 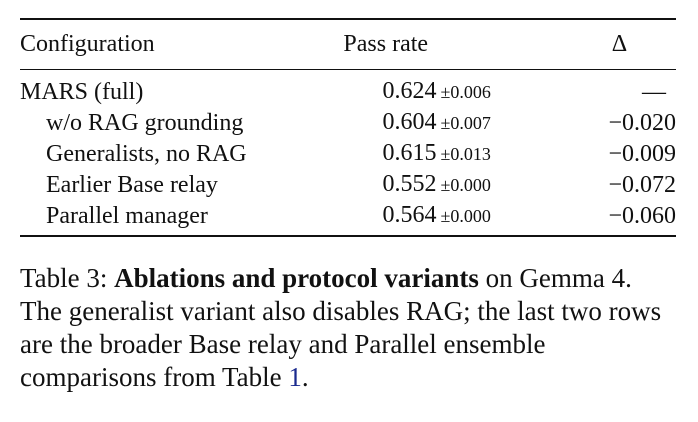 I want to click on table-header-row: Configuration Pass rate Δ, so click(x=348, y=44).